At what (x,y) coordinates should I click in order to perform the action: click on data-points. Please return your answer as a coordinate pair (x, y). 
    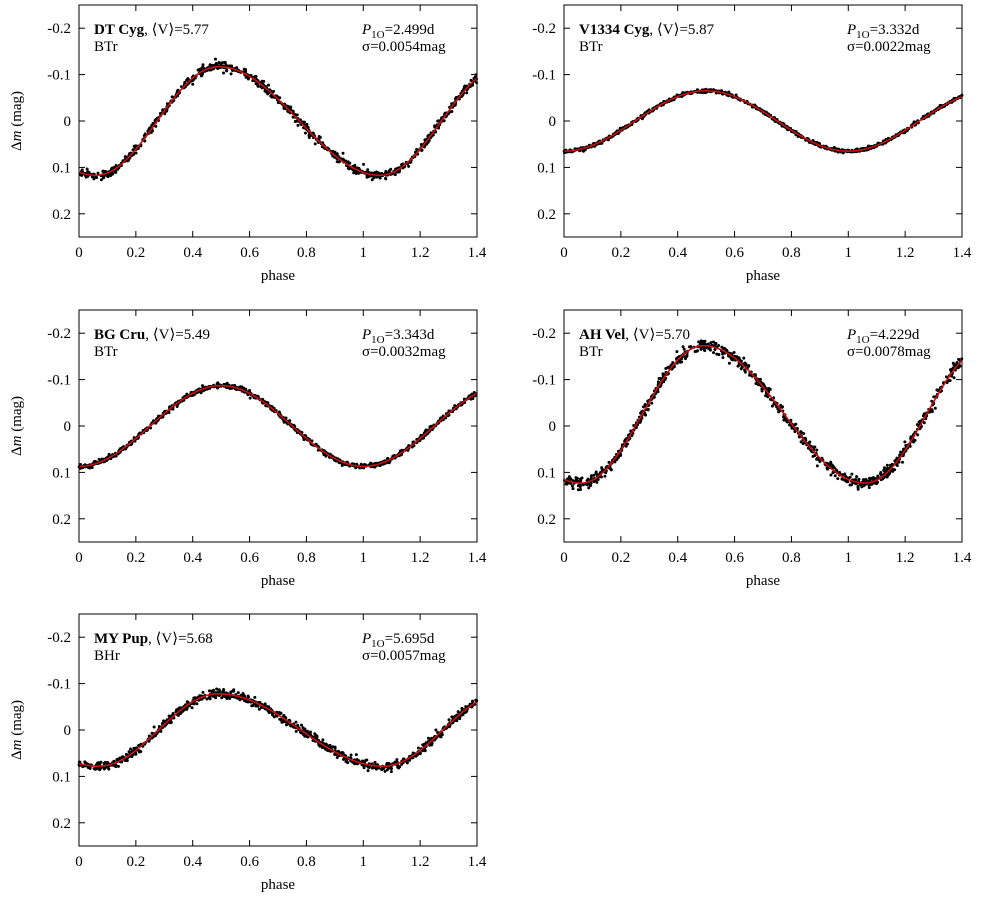
    Looking at the image, I should click on (763, 415).